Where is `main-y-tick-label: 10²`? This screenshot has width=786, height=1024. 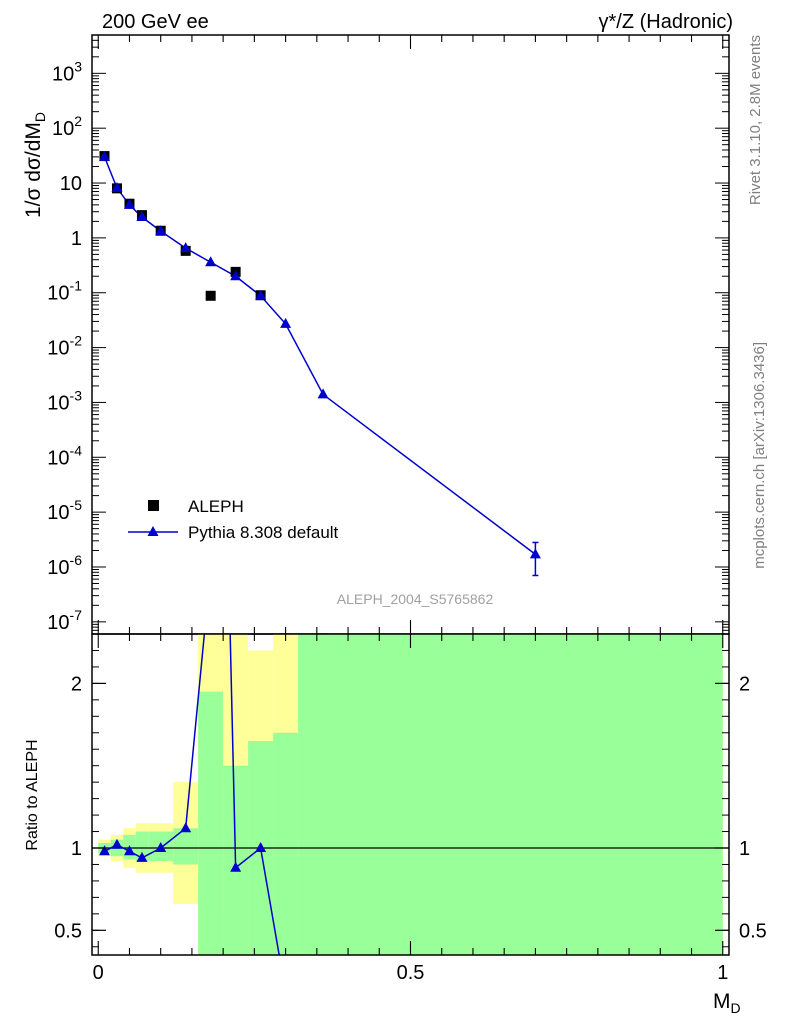 main-y-tick-label: 10² is located at coordinates (67, 126).